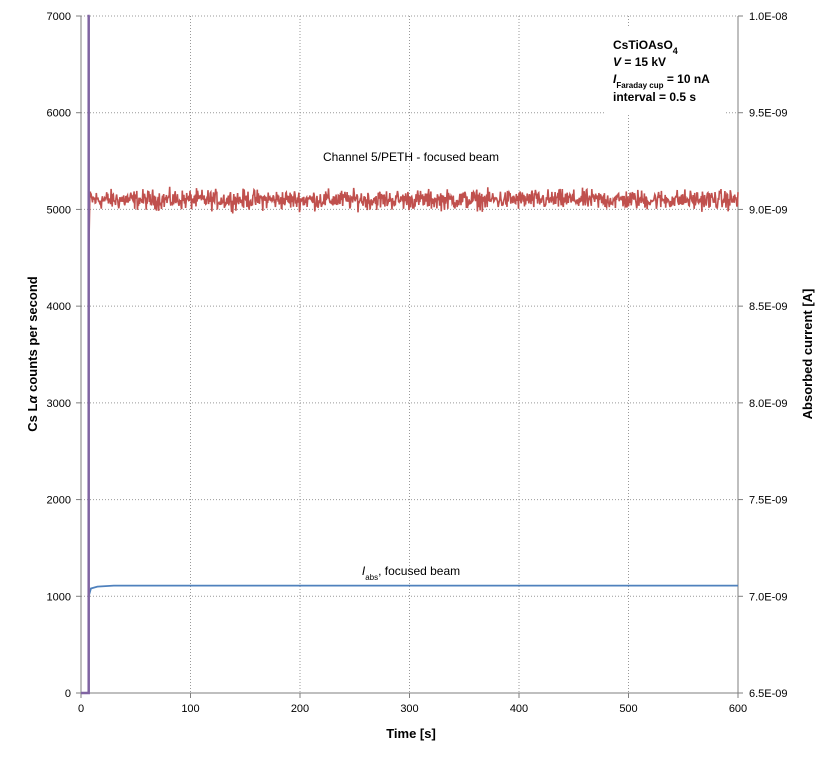  Describe the element at coordinates (32, 353) in the screenshot. I see `y-axis-left-title: Cs Lα counts per second` at that location.